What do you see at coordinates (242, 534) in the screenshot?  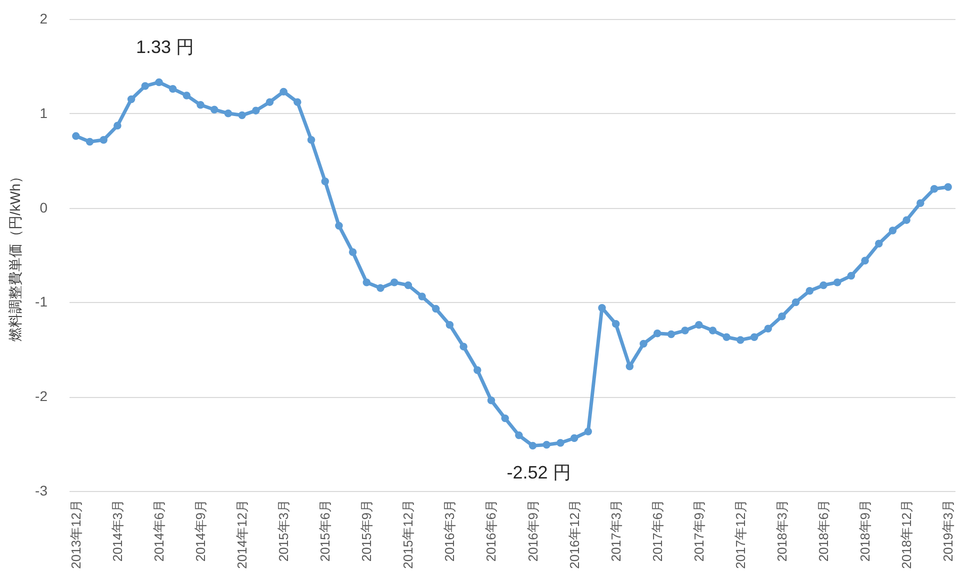 I see `x-tick-label: 2014年12月` at bounding box center [242, 534].